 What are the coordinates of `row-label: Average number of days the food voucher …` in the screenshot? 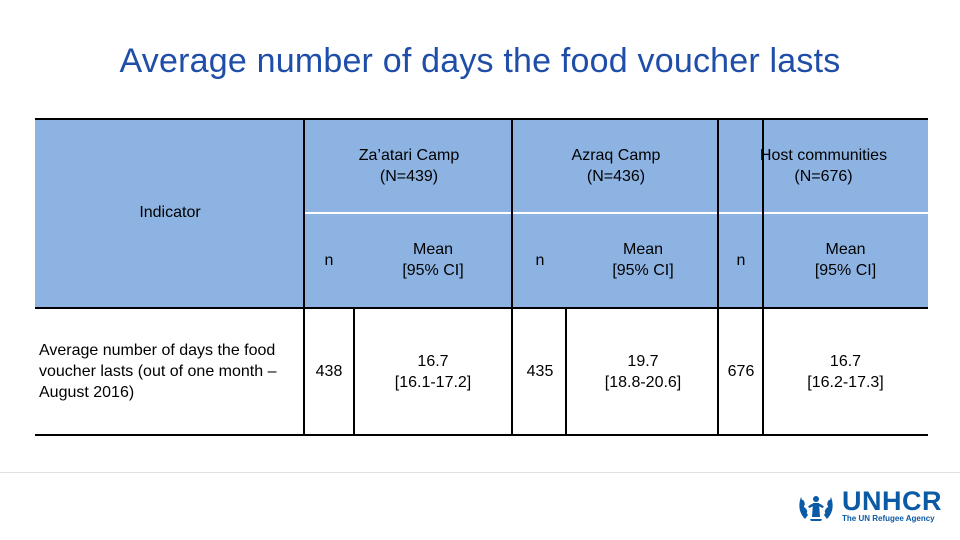 It's located at (158, 371).